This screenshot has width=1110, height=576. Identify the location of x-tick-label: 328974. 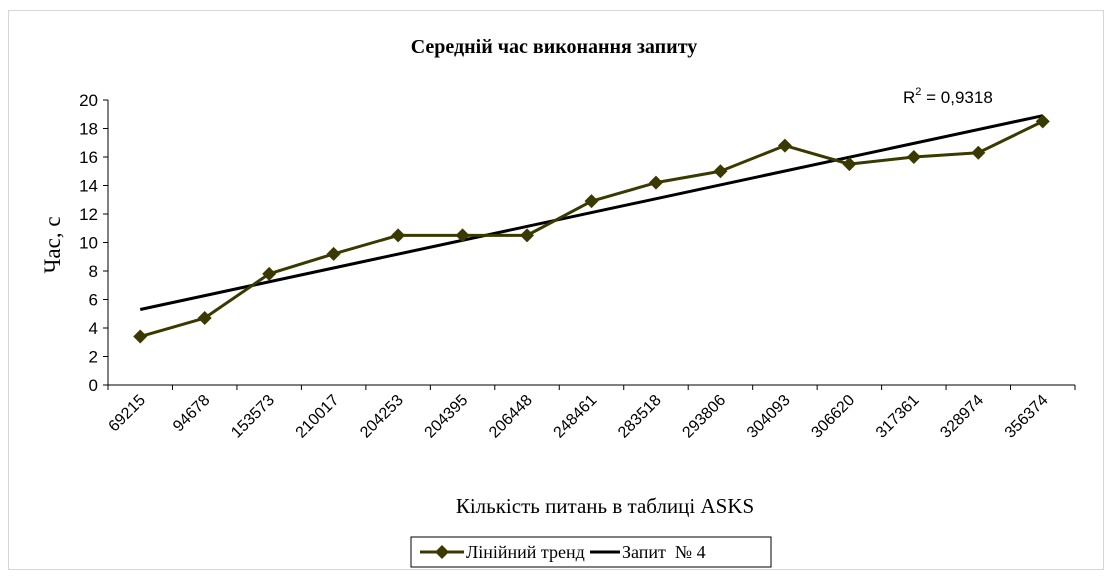
(962, 417).